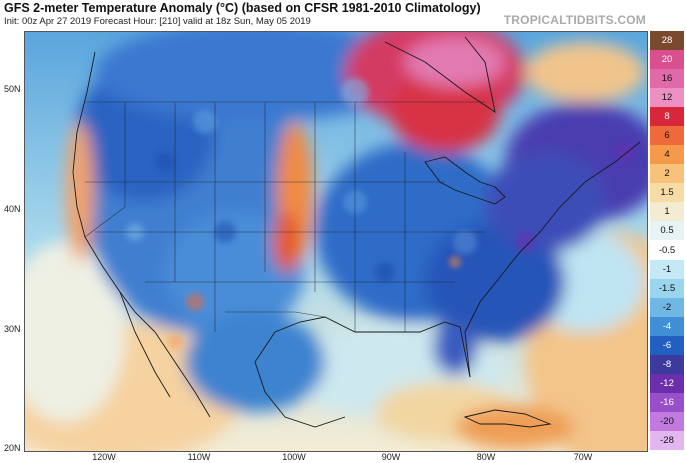  I want to click on colorbar-level: 8, so click(667, 117).